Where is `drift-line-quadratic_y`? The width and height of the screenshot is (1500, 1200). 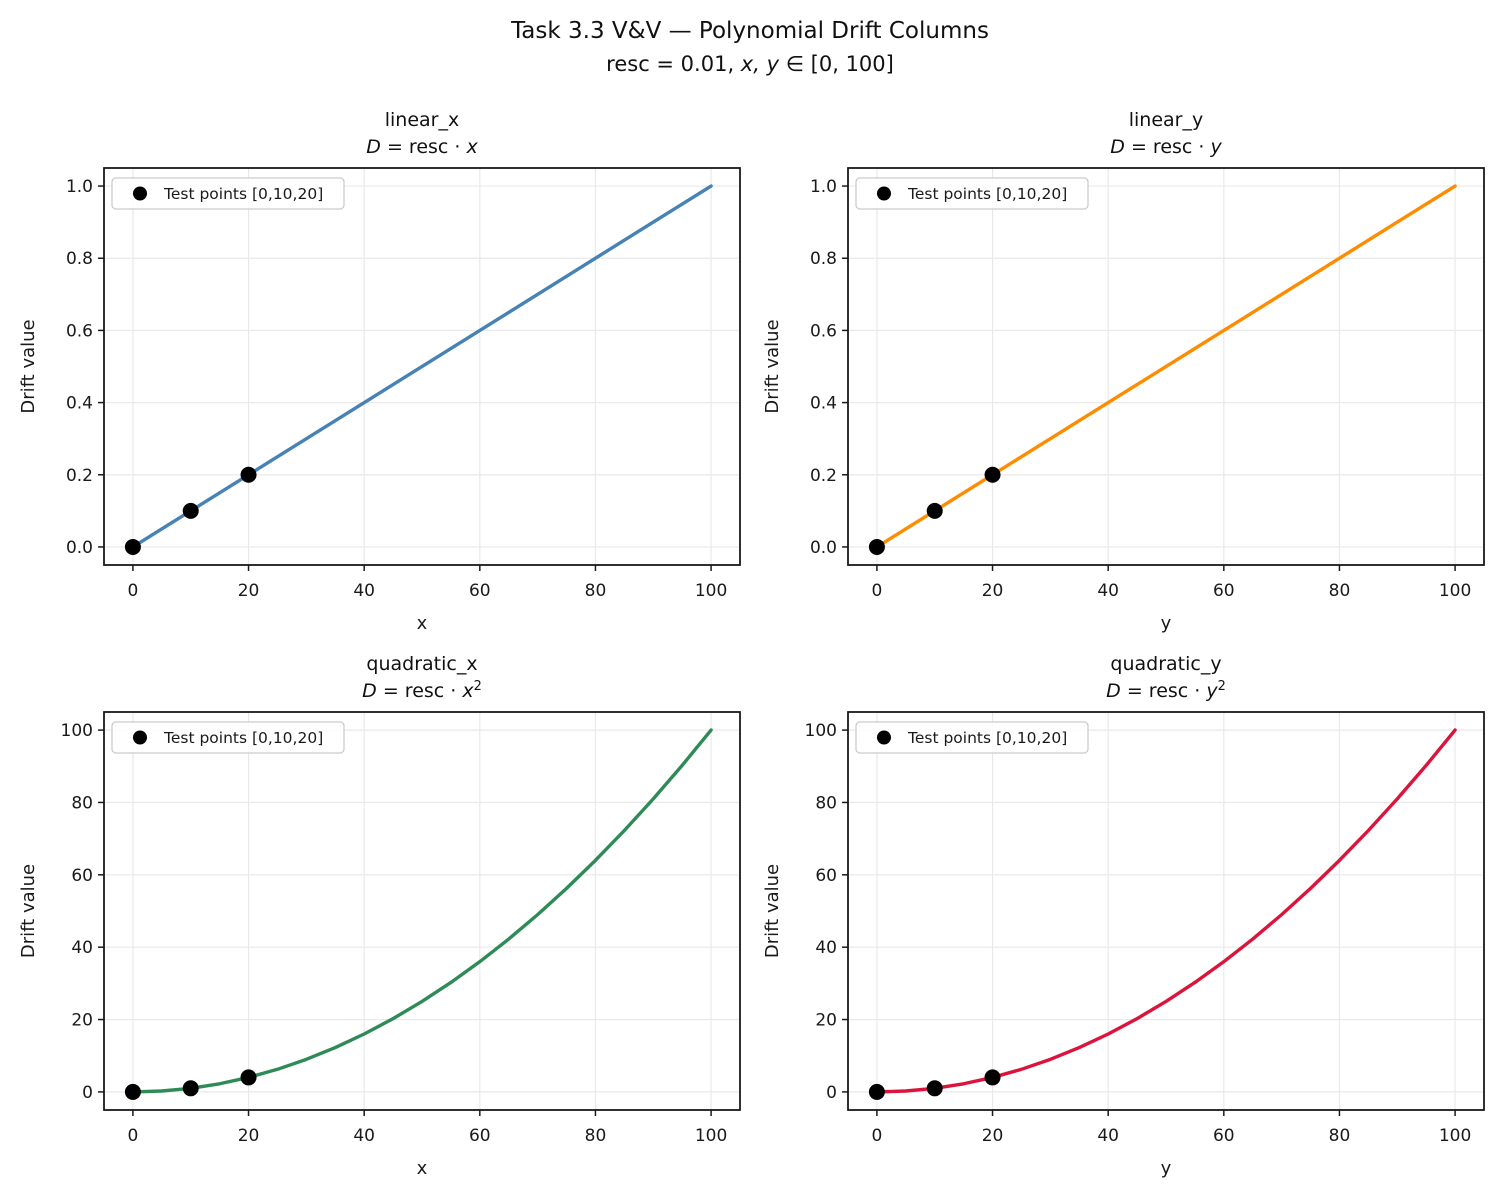 drift-line-quadratic_y is located at coordinates (1166, 911).